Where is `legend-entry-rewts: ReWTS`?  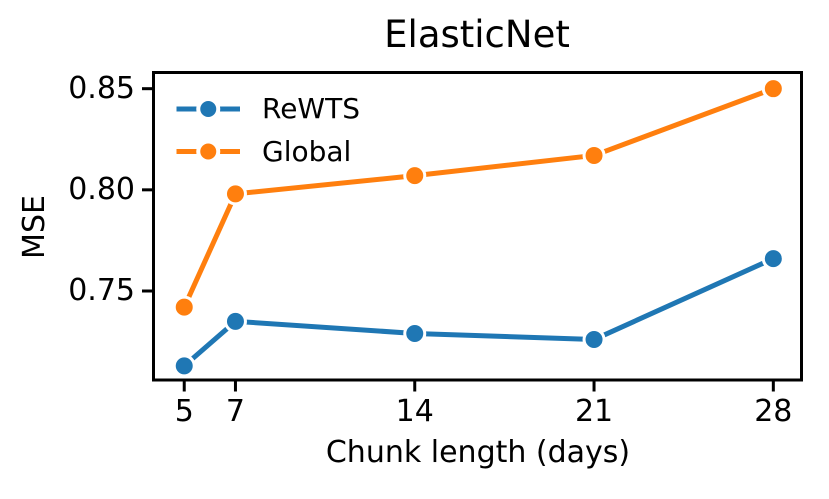 legend-entry-rewts: ReWTS is located at coordinates (311, 108).